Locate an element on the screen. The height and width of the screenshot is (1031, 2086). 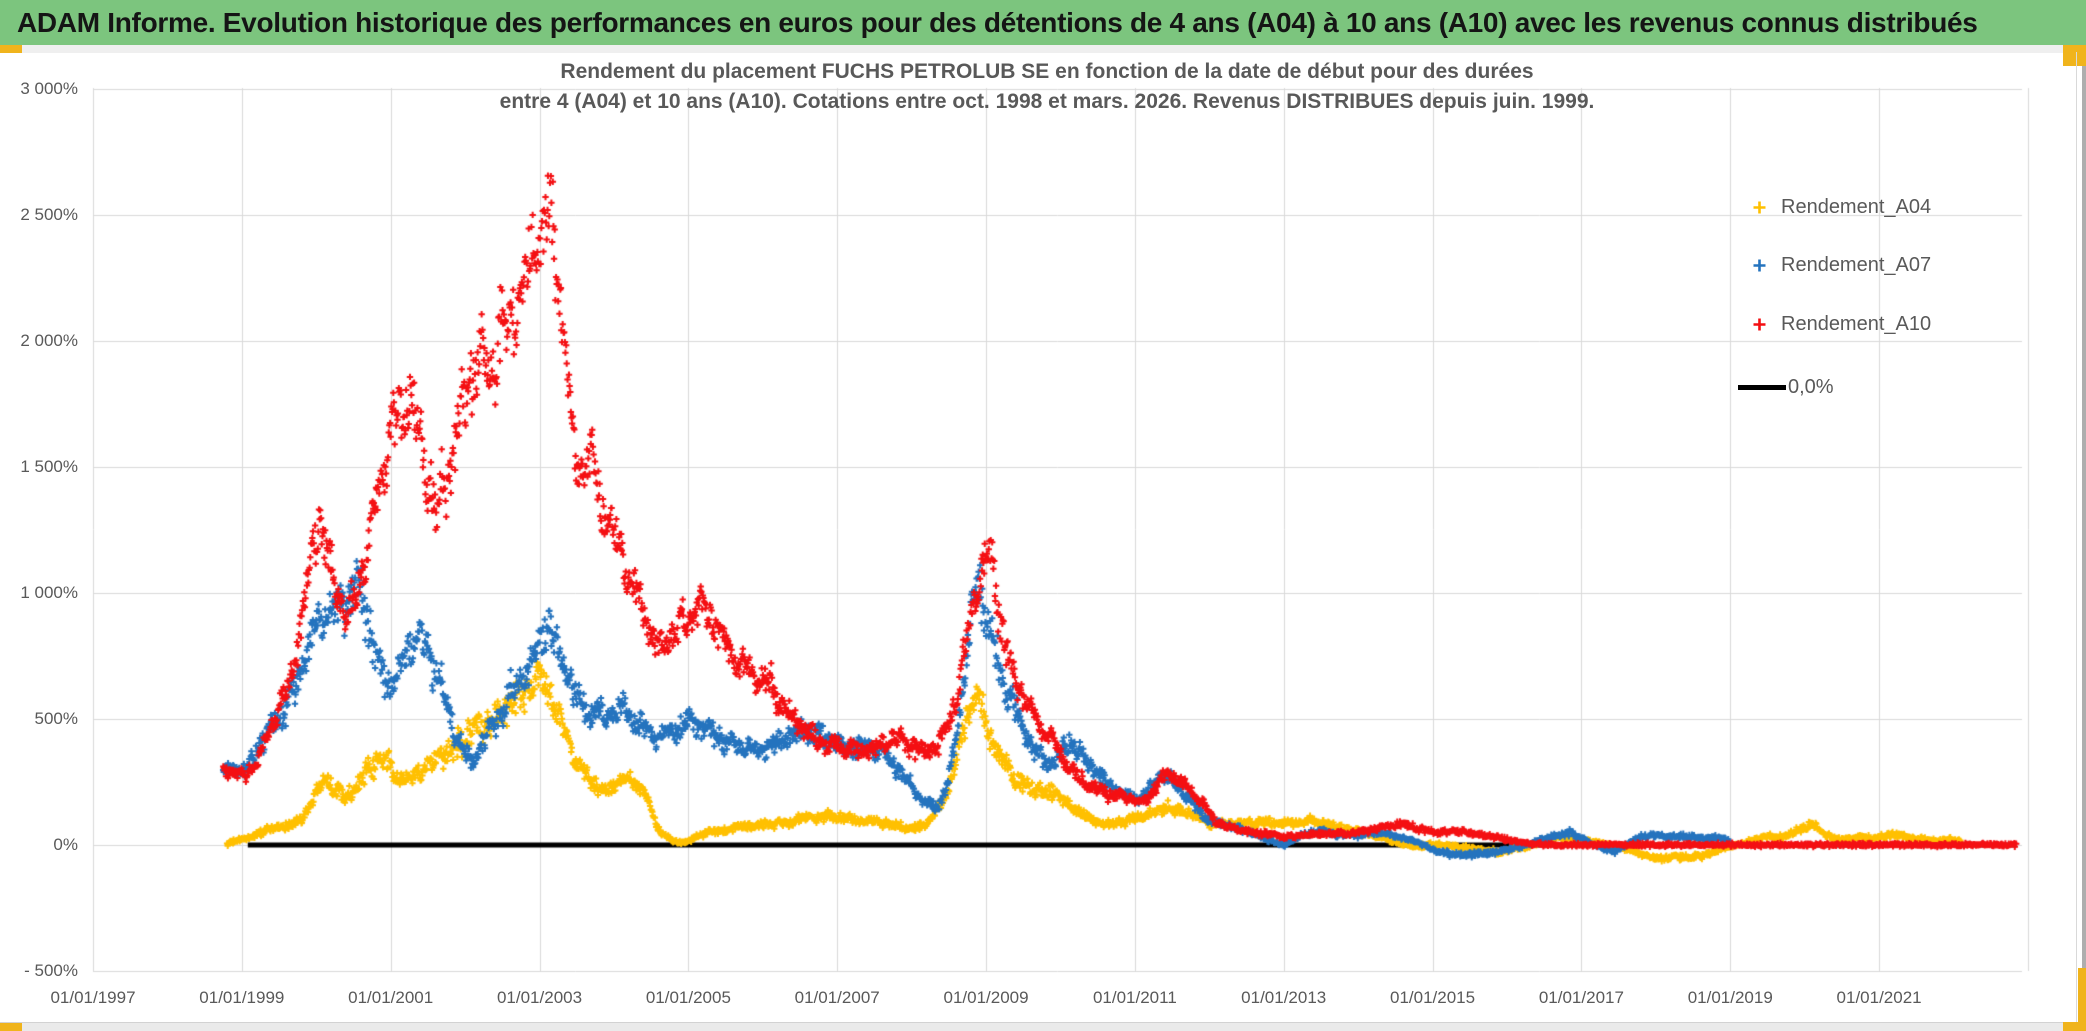
gold-accent-right-bar is located at coordinates (2082, 999).